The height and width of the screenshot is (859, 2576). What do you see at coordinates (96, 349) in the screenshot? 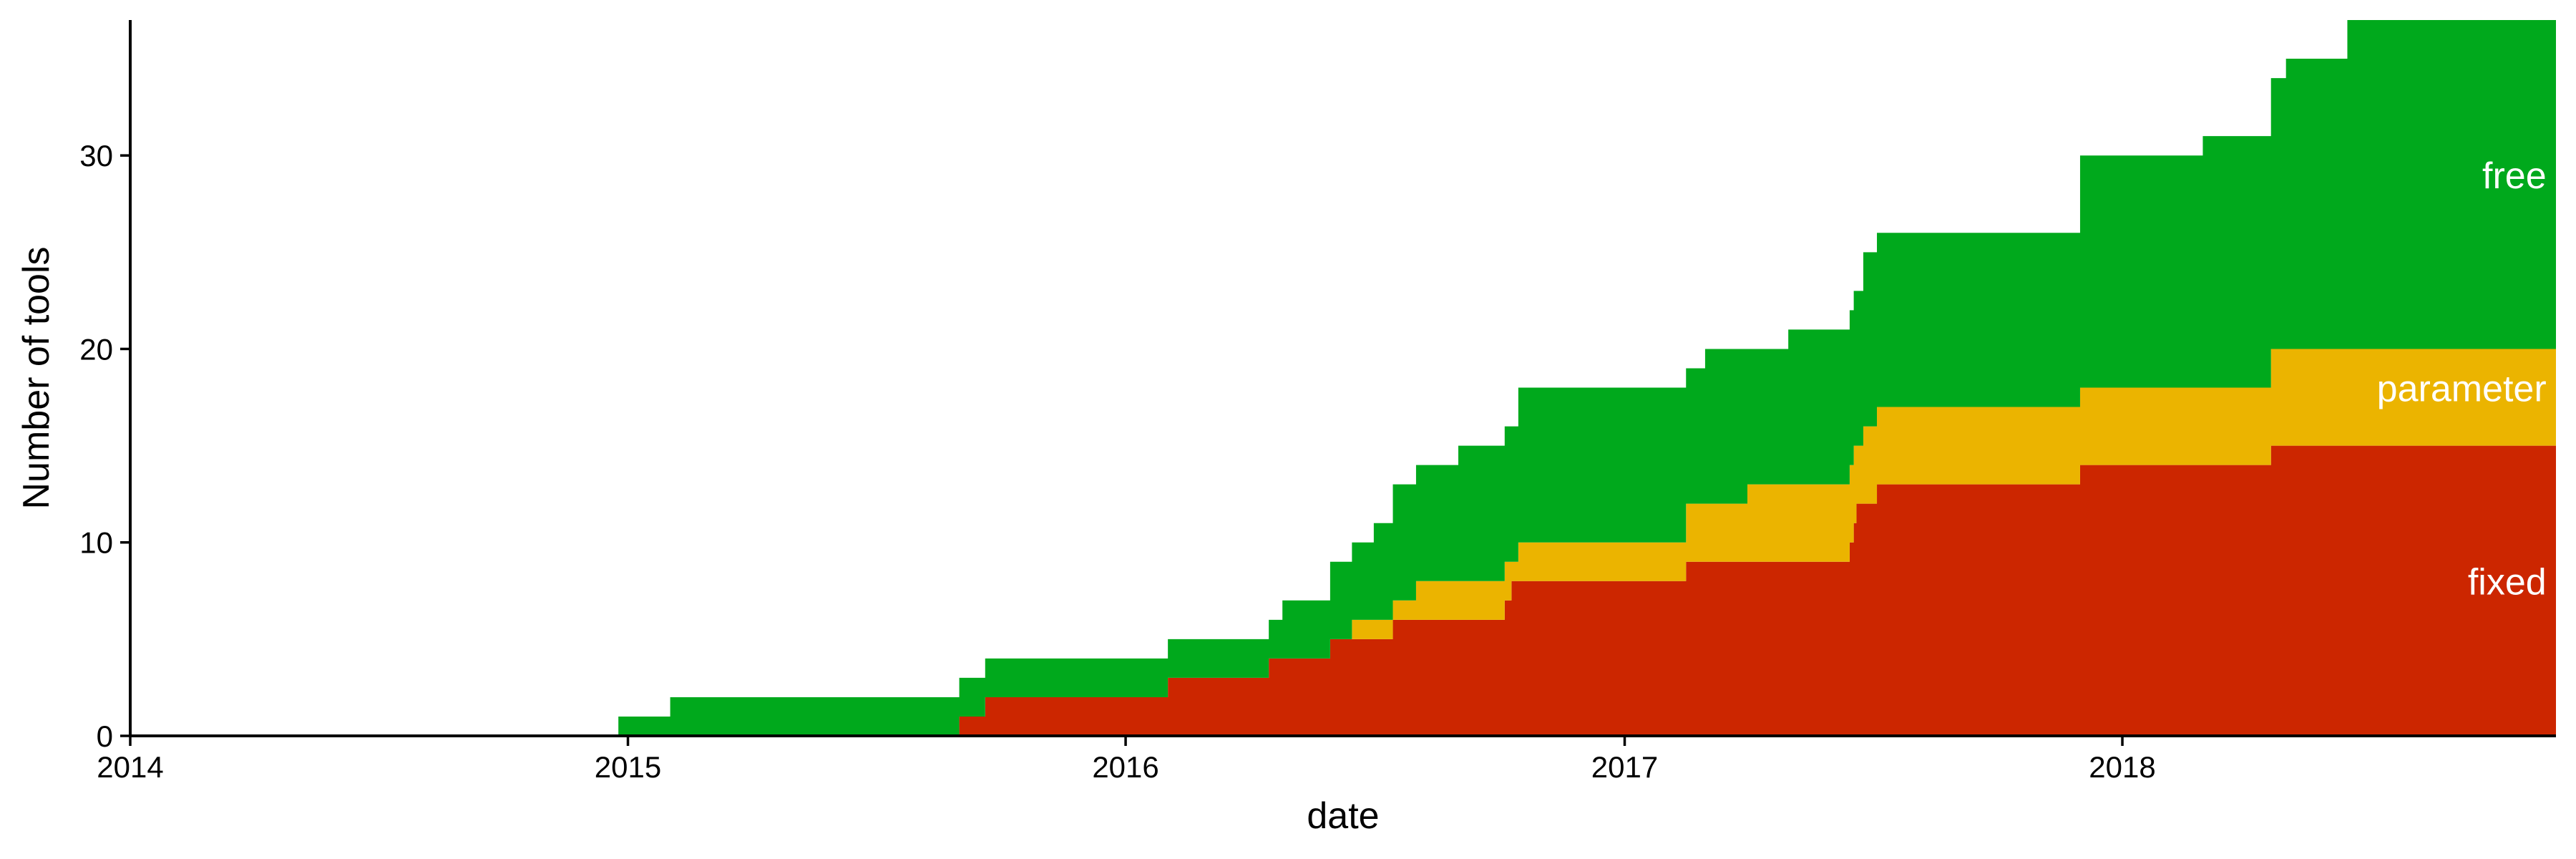
I see `y-tick-label: 20` at bounding box center [96, 349].